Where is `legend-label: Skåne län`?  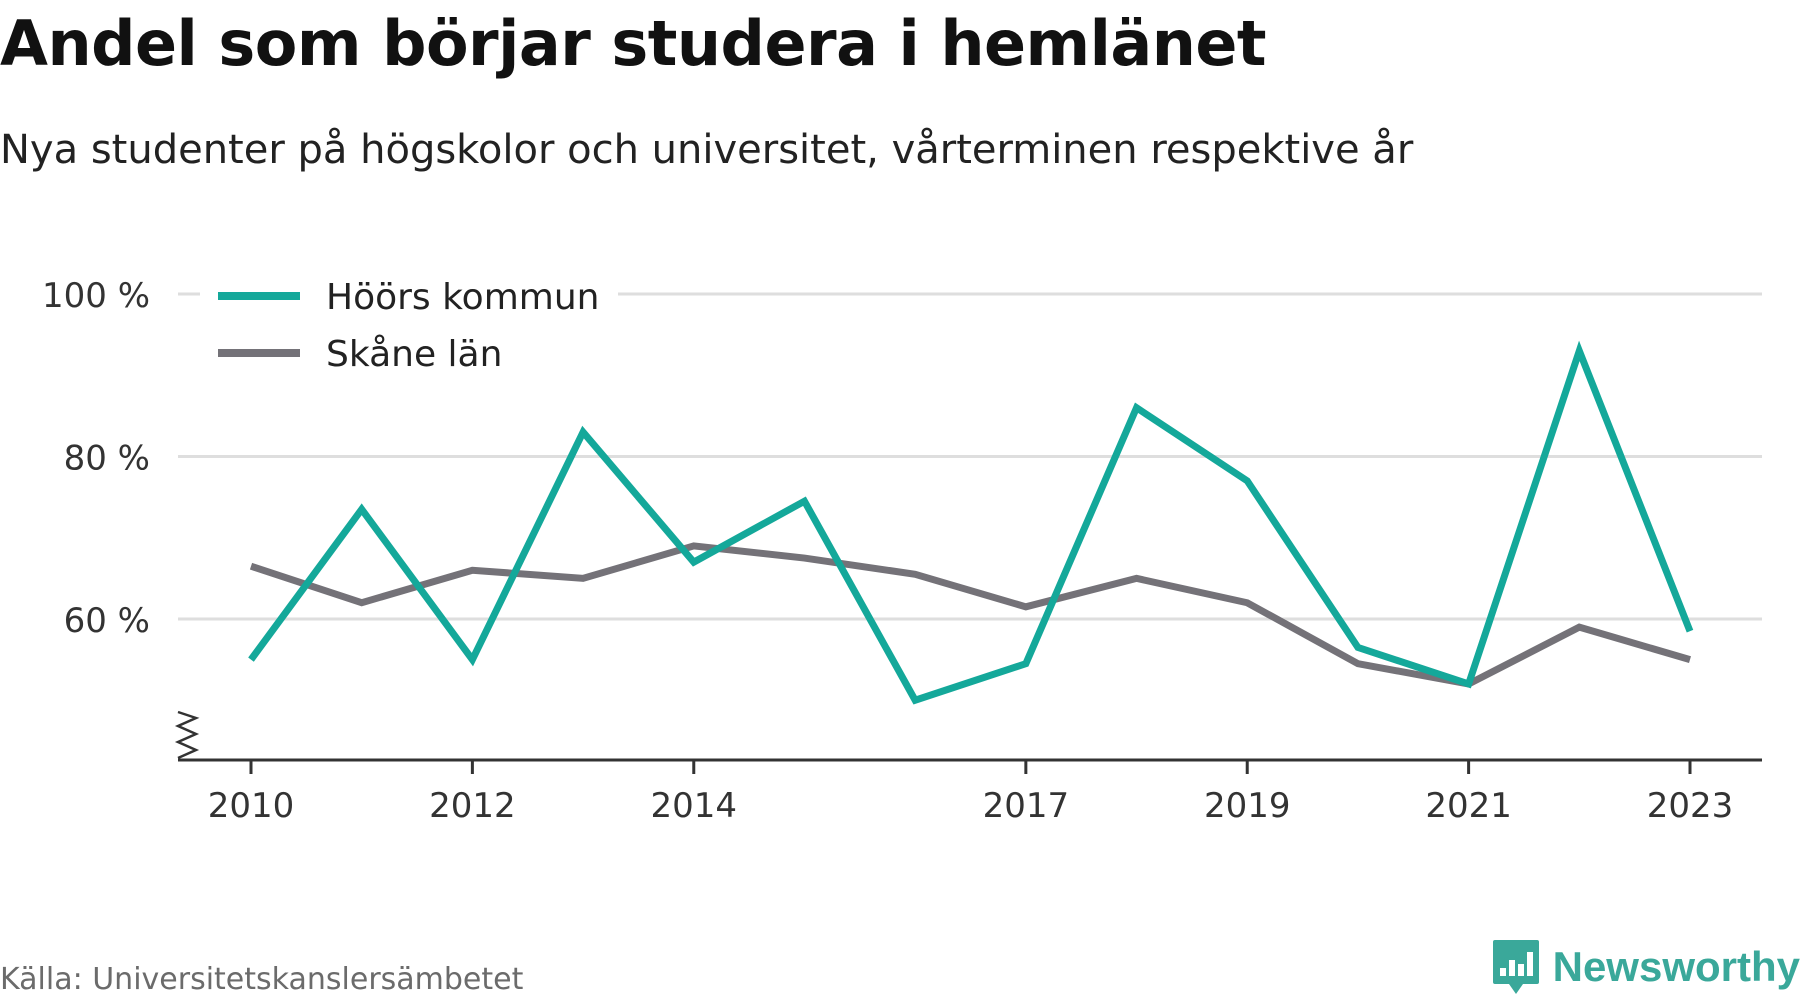 legend-label: Skåne län is located at coordinates (414, 354).